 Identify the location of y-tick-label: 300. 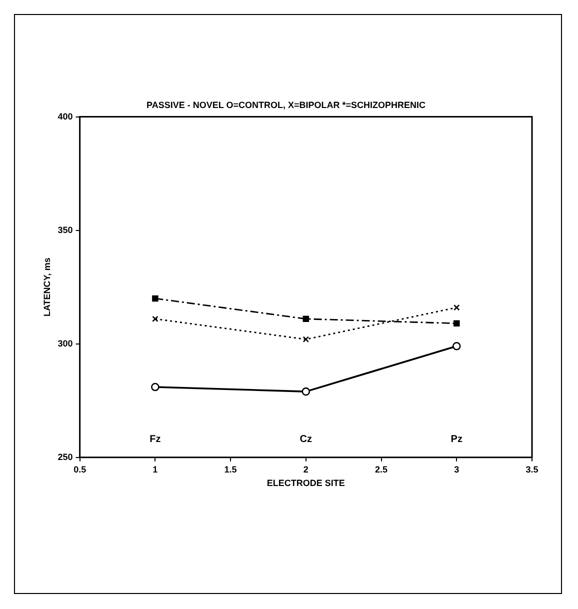
(65, 343).